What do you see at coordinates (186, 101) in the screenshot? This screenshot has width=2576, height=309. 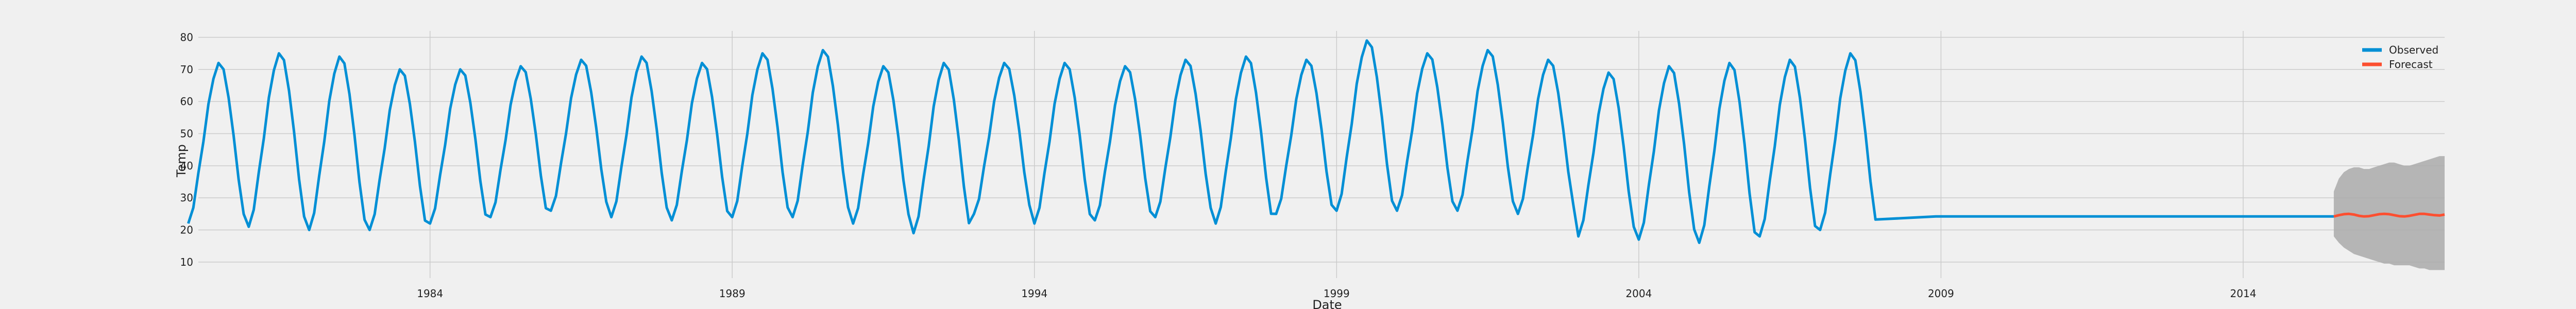 I see `y-tick-label-60: 60` at bounding box center [186, 101].